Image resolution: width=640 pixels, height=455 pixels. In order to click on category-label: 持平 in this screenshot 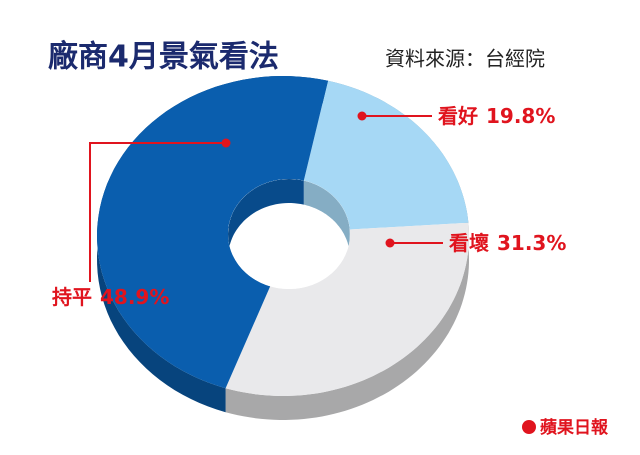, I will do `click(72, 297)`.